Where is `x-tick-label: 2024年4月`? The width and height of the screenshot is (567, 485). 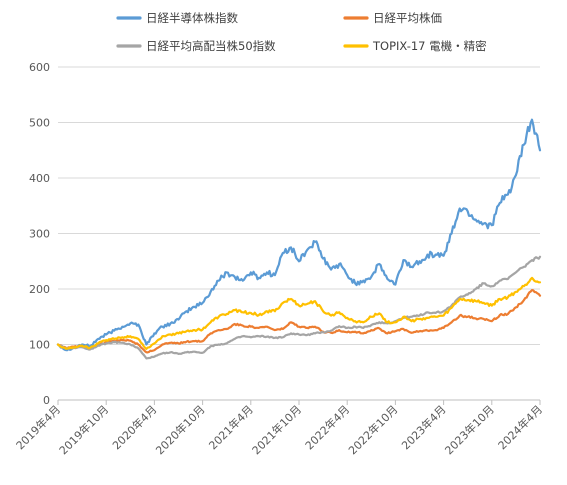
x-tick-label: 2024年4月 is located at coordinates (520, 427).